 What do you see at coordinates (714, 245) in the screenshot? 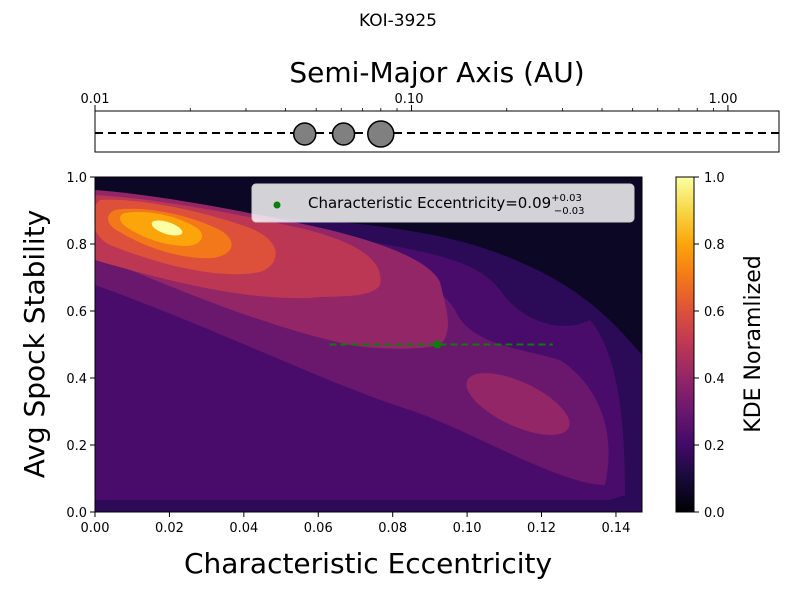
I see `colorbar-tick-label-4: 0.8` at bounding box center [714, 245].